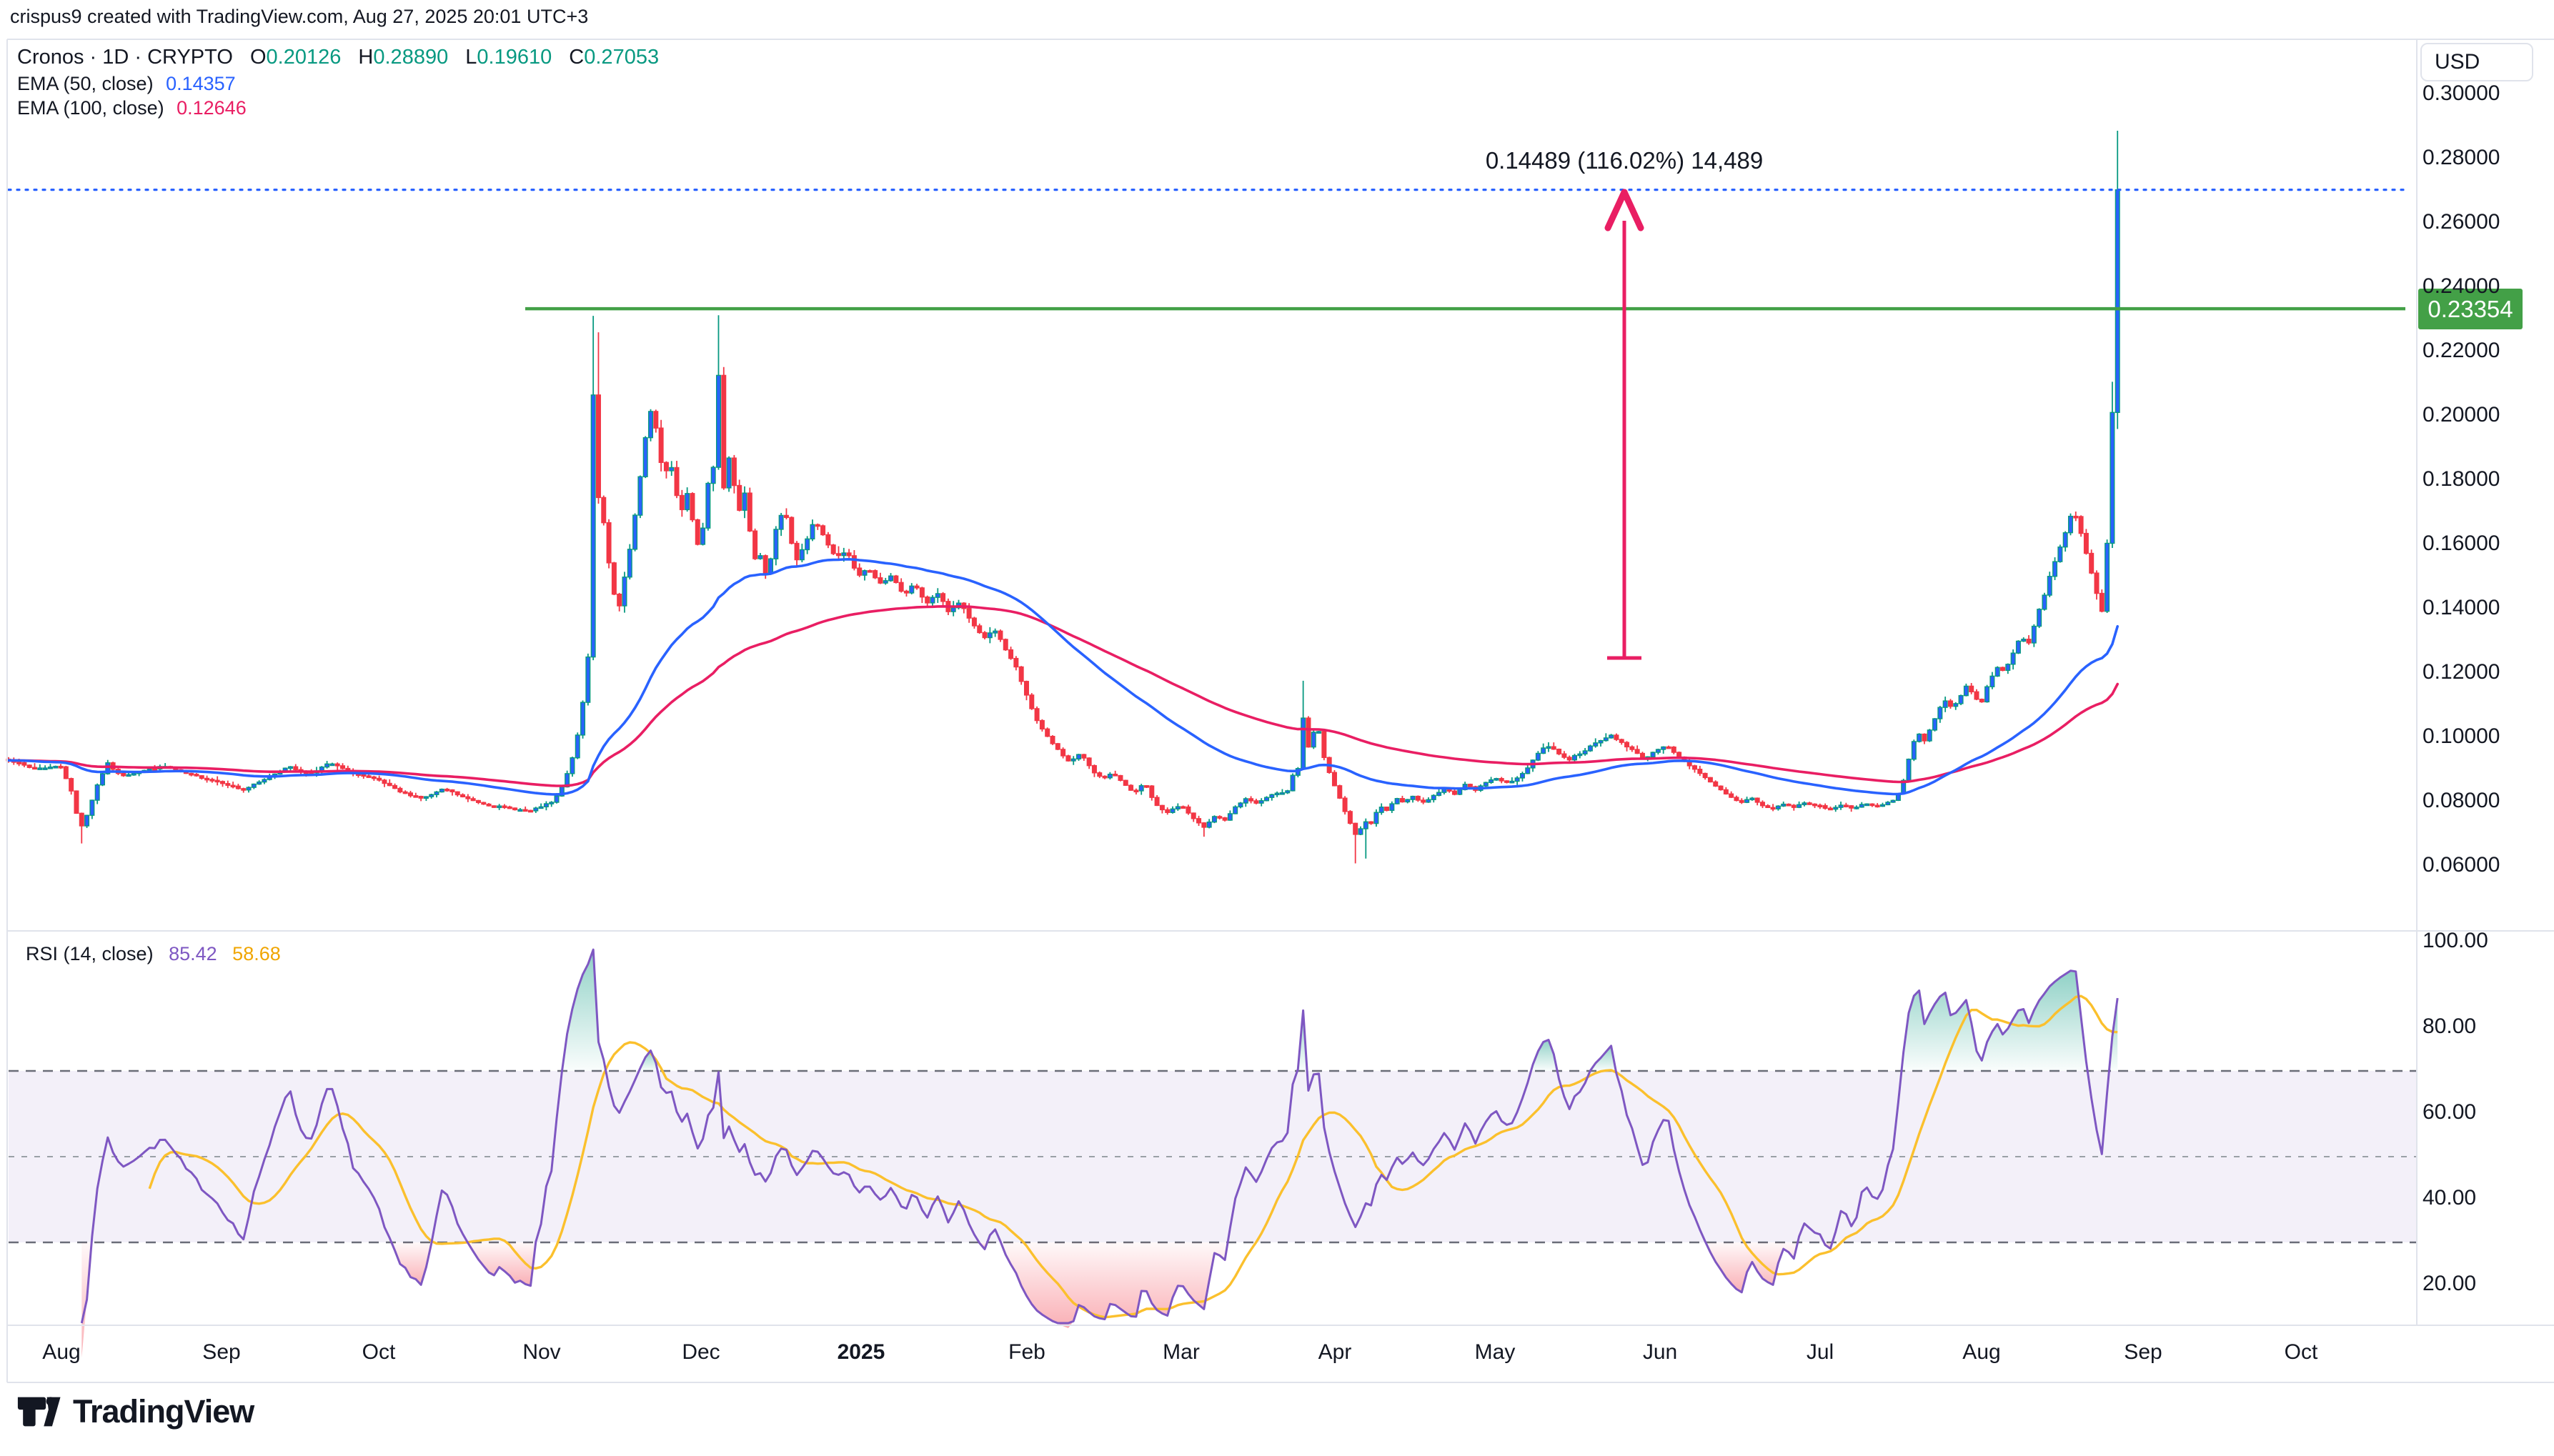  Describe the element at coordinates (2461, 93) in the screenshot. I see `price-tick-label: 0.30000` at that location.